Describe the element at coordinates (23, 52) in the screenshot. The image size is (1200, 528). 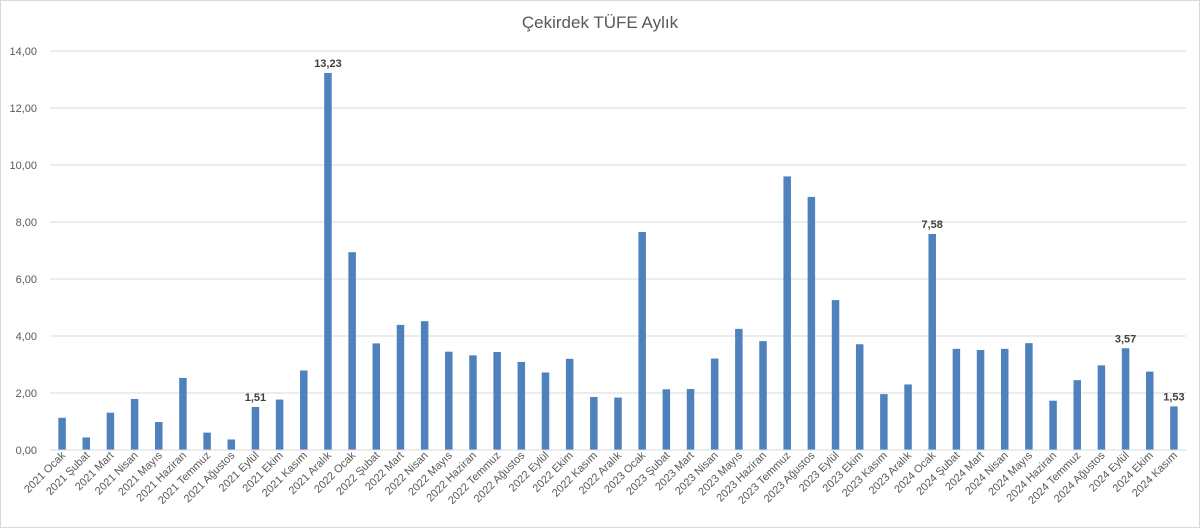
I see `y-tick-label: 14,00` at that location.